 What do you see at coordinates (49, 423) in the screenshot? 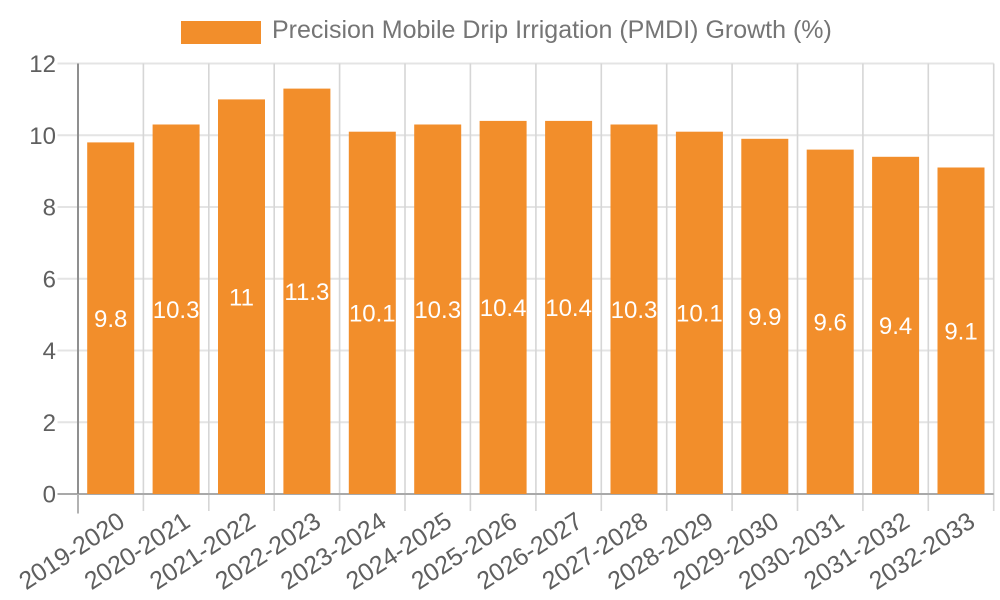
I see `svg-text: 2` at bounding box center [49, 423].